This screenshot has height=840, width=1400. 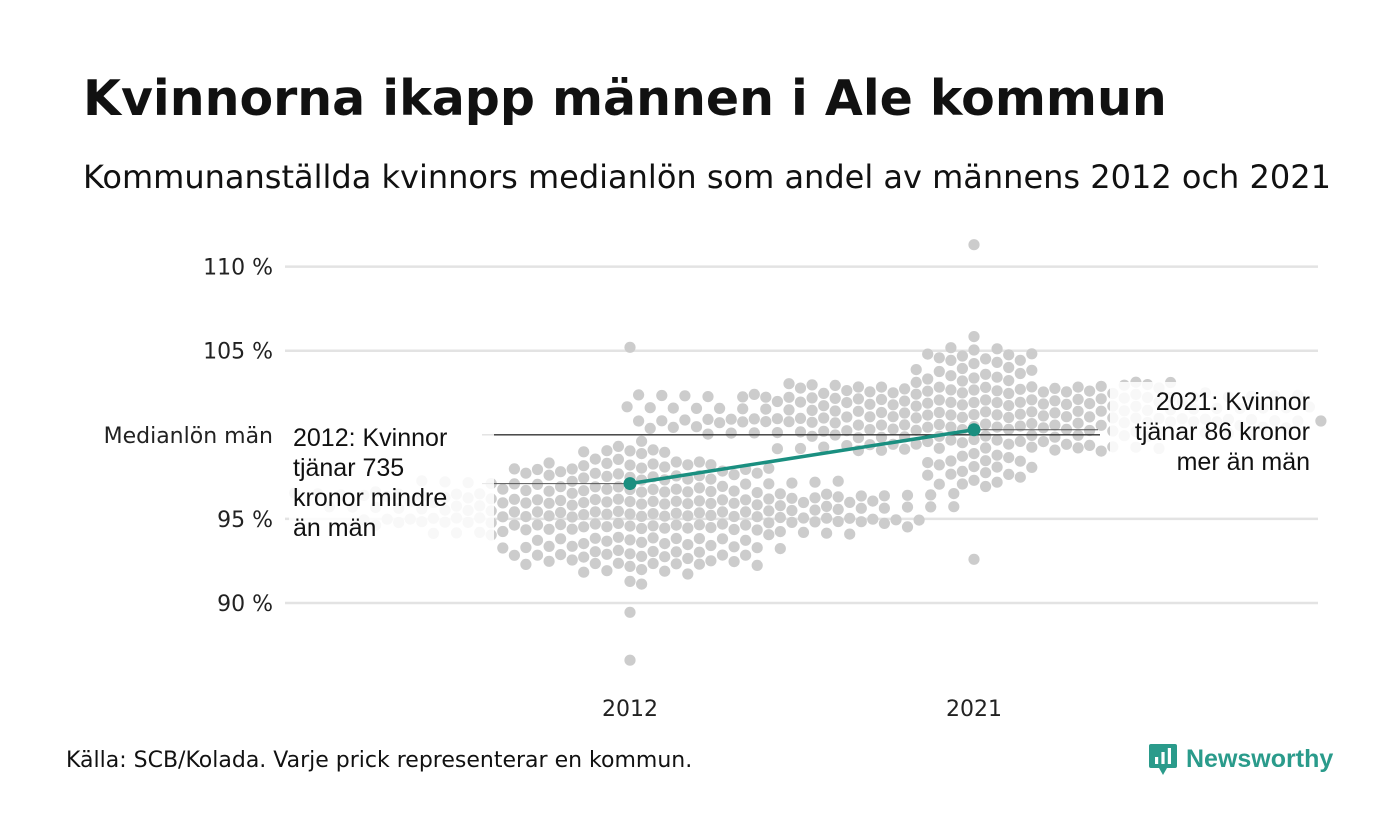 What do you see at coordinates (1163, 759) in the screenshot?
I see `newsworthy-logo-icon` at bounding box center [1163, 759].